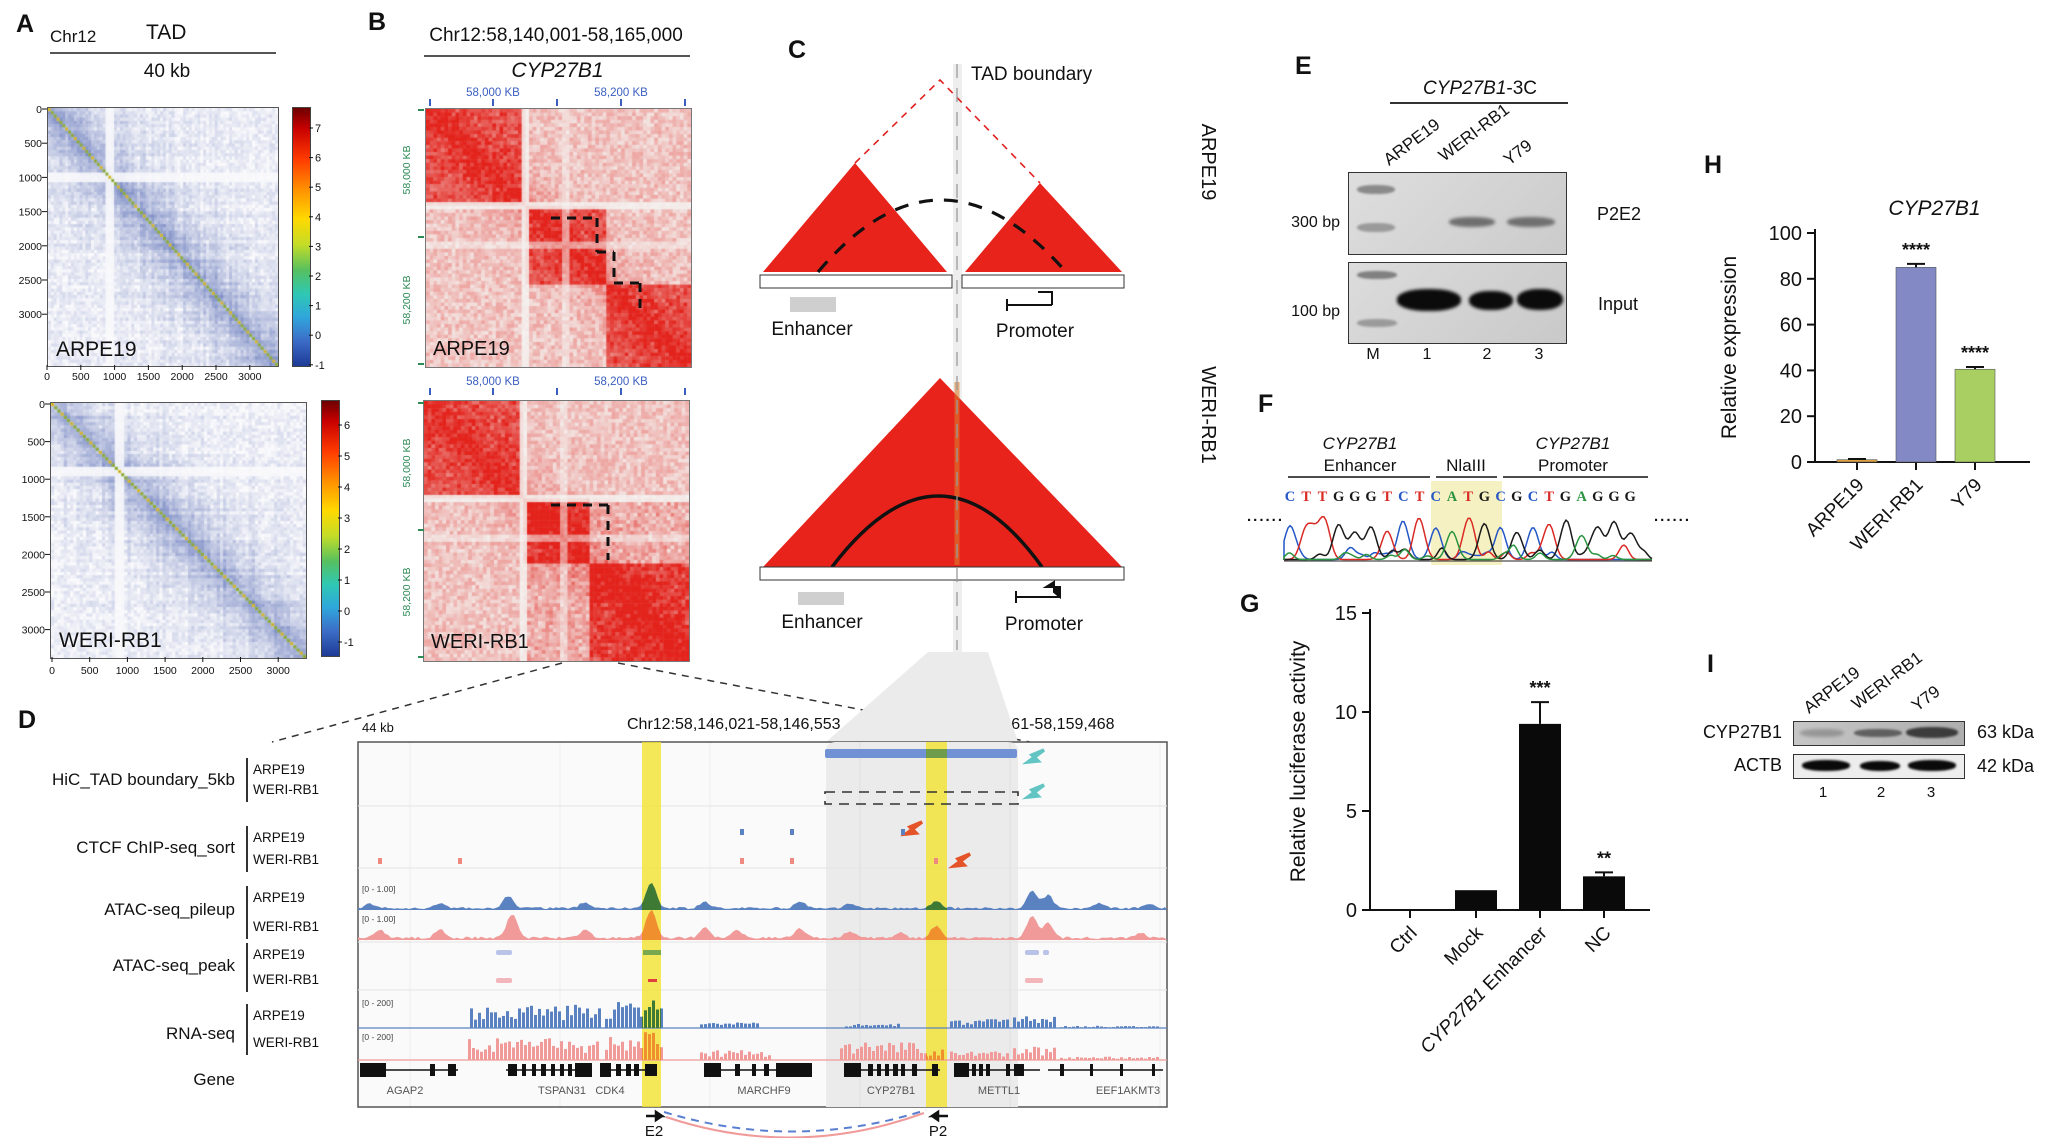 This screenshot has height=1138, width=2048. I want to click on f-promoter-part: Promoter, so click(1573, 465).